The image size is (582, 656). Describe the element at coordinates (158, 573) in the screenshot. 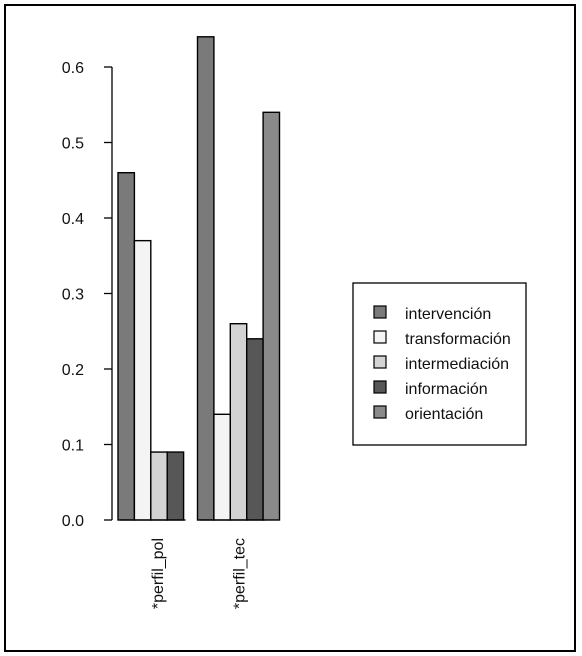

I see `x-category-label: *perfil_pol` at that location.